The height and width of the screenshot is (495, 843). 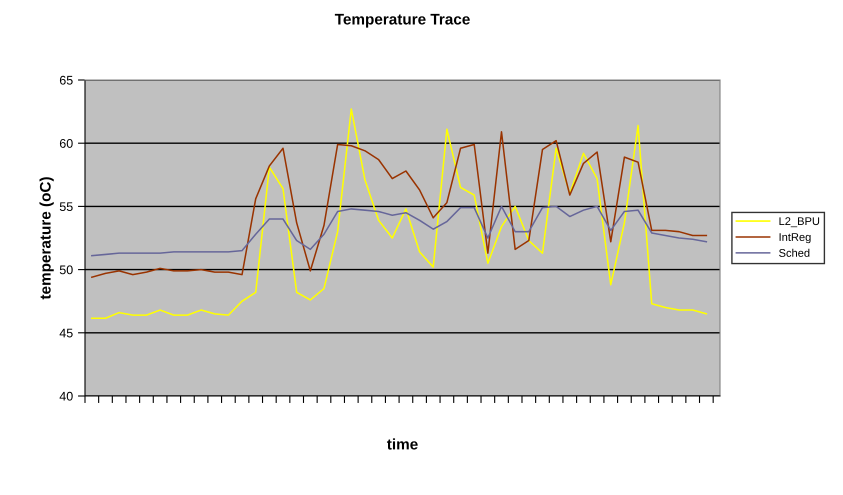 I want to click on y-tick-label: 45, so click(x=66, y=333).